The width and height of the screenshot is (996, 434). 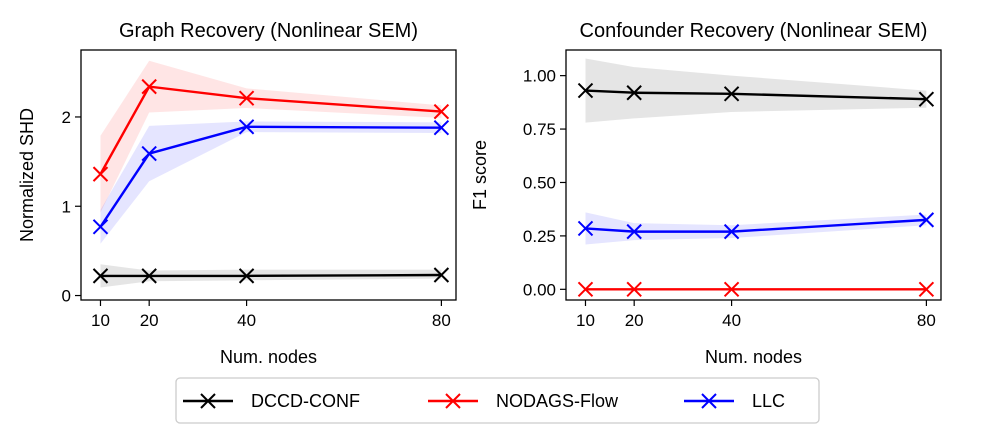 I want to click on confounder-recovery-ylabel: F1 score, so click(x=480, y=175).